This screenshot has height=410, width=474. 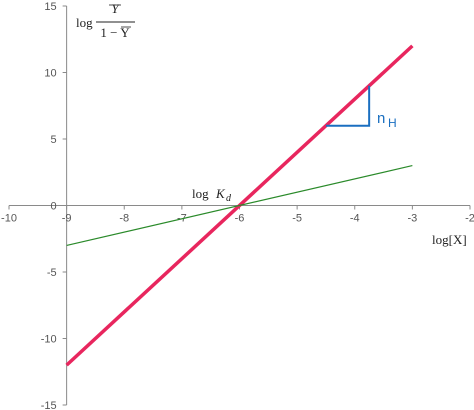 What do you see at coordinates (115, 32) in the screenshot?
I see `y-label-denominator: 1 − Y` at bounding box center [115, 32].